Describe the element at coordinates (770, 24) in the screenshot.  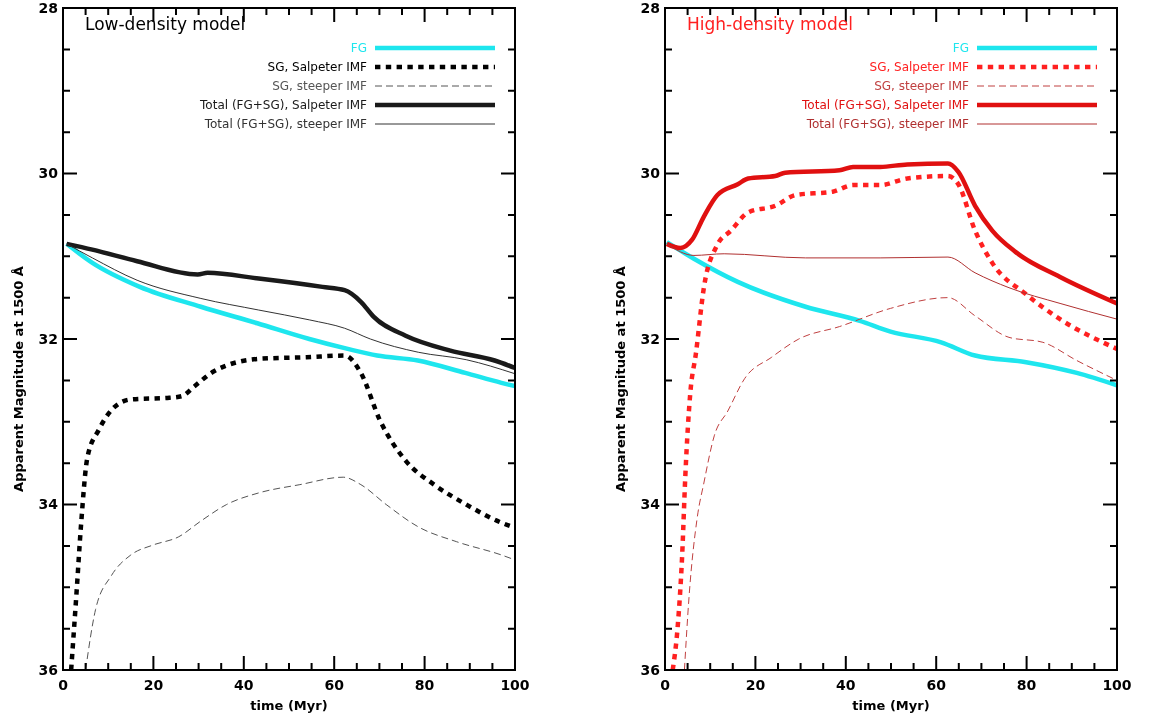
I see `chart-title: High-density model` at that location.